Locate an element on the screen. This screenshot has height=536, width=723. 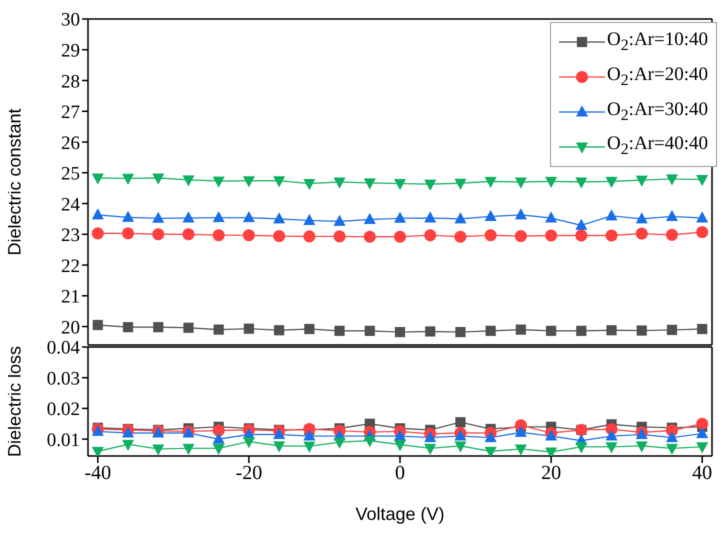
y-tick-label: 23 is located at coordinates (70, 235).